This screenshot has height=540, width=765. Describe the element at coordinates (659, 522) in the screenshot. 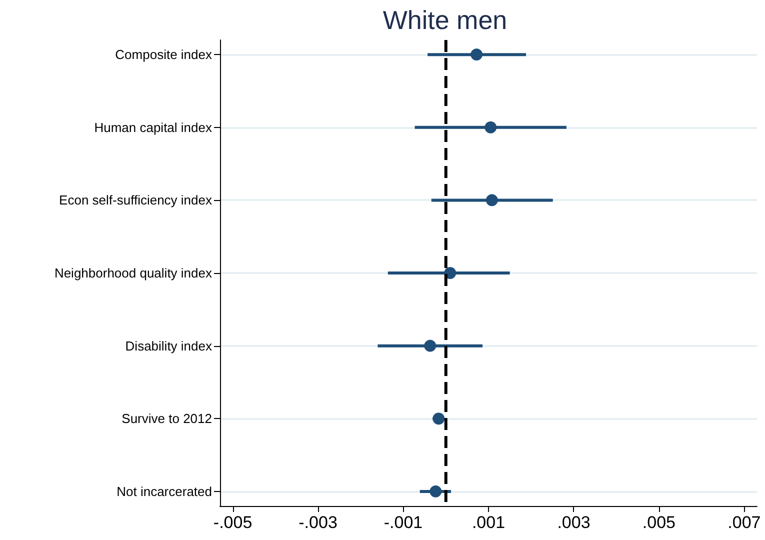

I see `x-tick-label: .005` at that location.